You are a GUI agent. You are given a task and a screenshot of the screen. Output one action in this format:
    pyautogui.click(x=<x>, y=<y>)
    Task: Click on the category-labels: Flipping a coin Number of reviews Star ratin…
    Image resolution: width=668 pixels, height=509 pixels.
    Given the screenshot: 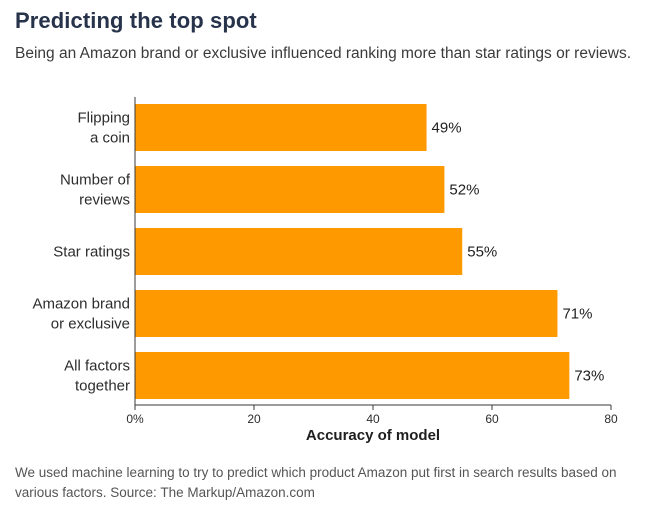 What is the action you would take?
    pyautogui.click(x=81, y=252)
    